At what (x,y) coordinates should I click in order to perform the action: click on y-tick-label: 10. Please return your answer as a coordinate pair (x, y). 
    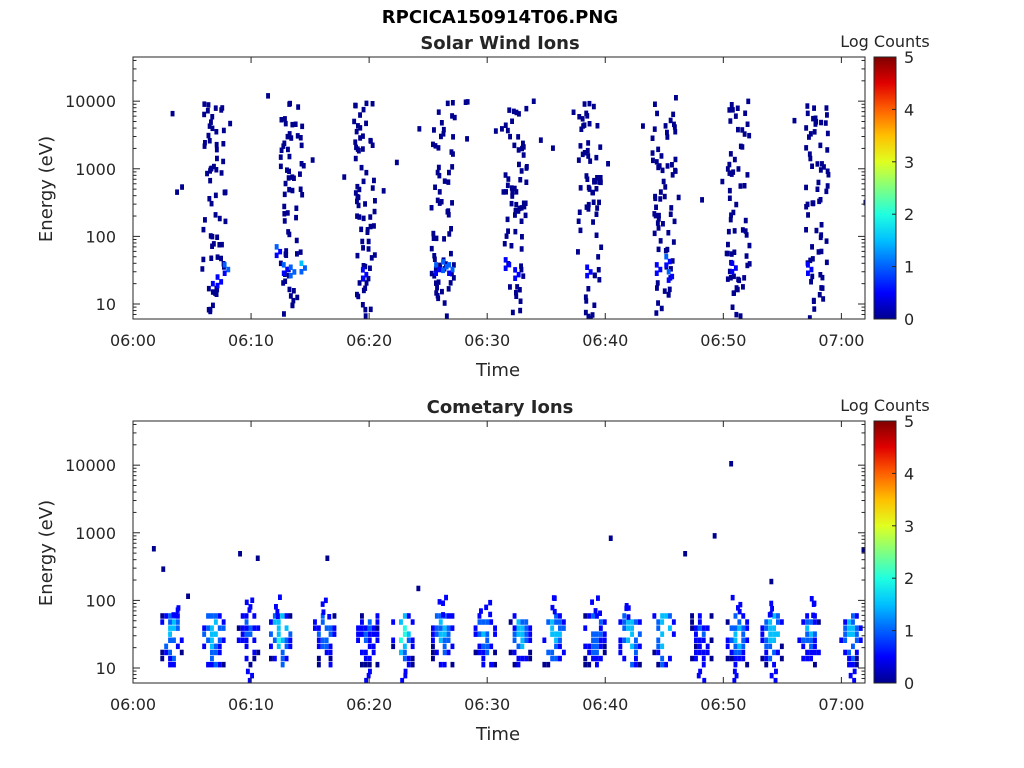
    Looking at the image, I should click on (106, 668).